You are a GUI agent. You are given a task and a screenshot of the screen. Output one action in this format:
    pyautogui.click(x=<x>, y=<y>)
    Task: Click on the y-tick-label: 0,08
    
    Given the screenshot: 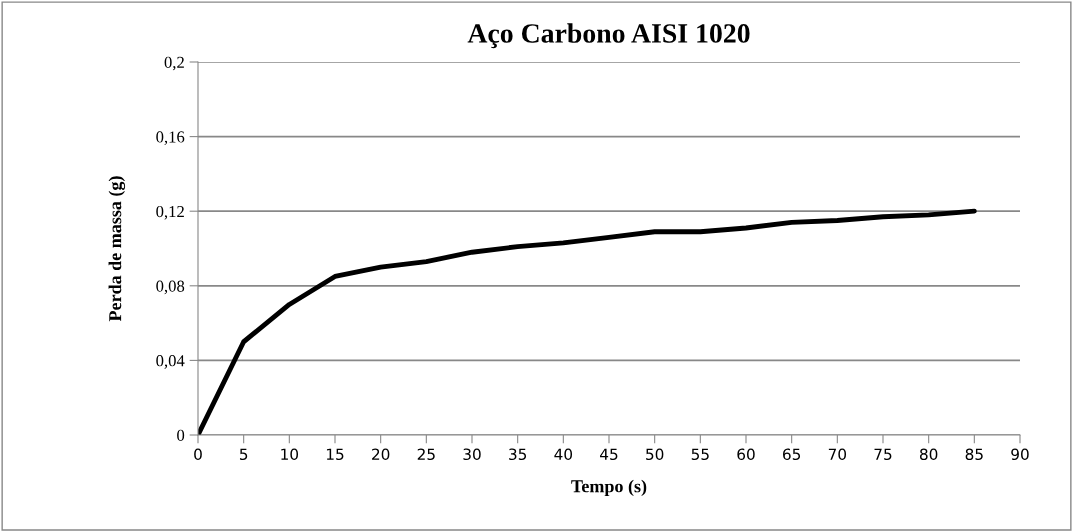 What is the action you would take?
    pyautogui.click(x=170, y=287)
    